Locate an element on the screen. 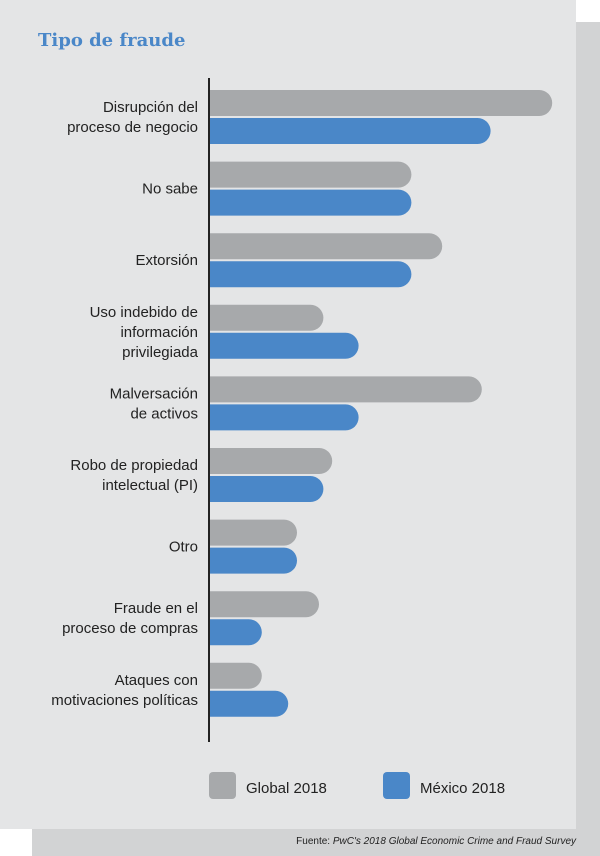 The width and height of the screenshot is (600, 856). category-label-line: Robo de propiedad is located at coordinates (134, 465).